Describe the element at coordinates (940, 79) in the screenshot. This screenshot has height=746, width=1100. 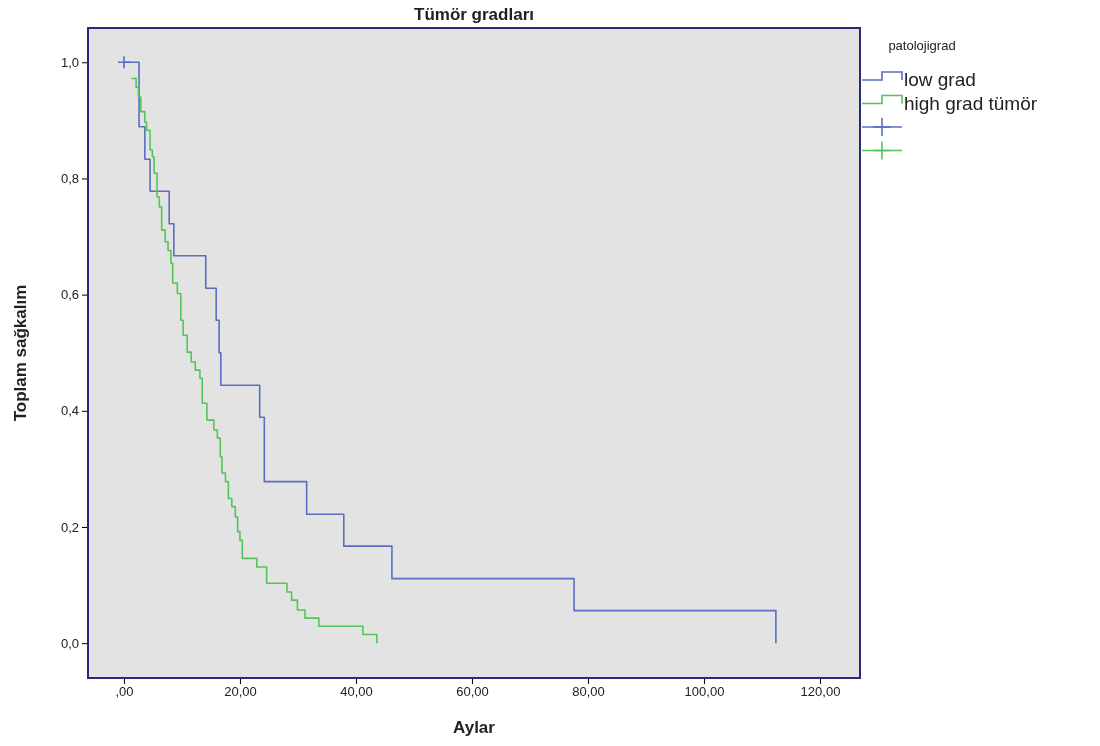
I see `legend-label: low grad` at that location.